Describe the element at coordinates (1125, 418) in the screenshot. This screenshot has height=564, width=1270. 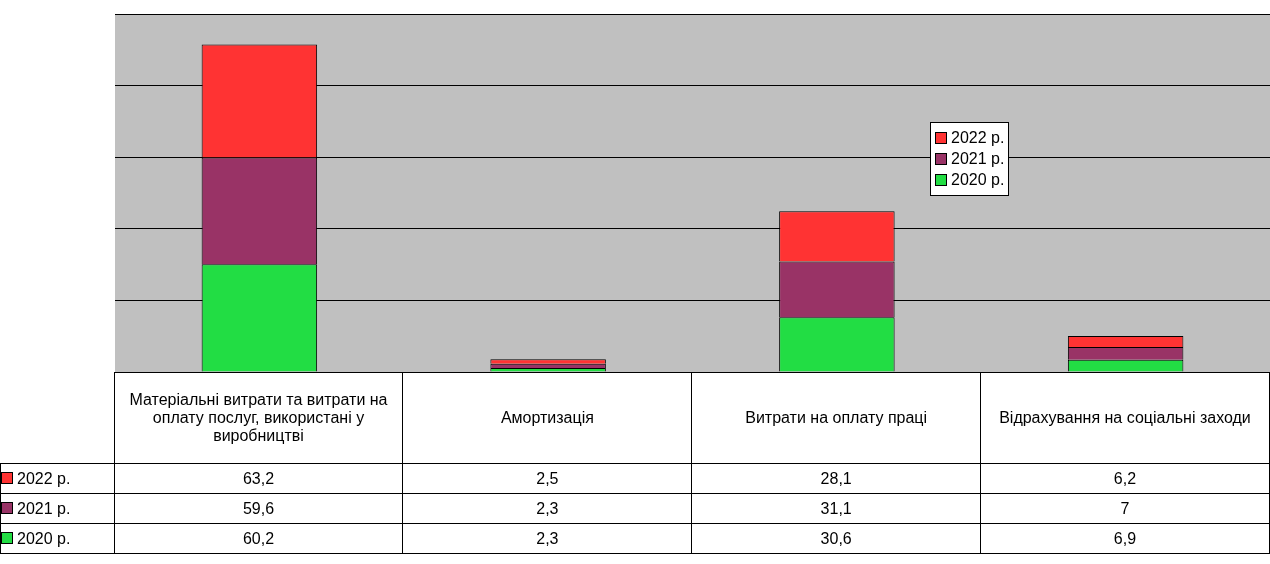
I see `x-tick-label: Відрахування на соціальні заходи` at that location.